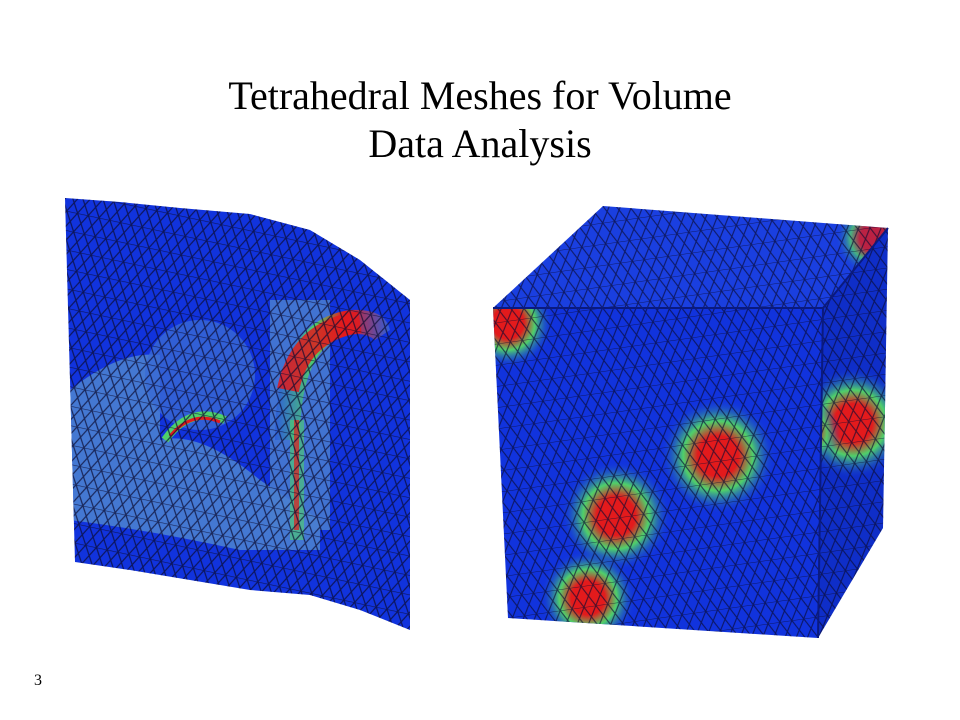 The image size is (960, 720). Describe the element at coordinates (480, 143) in the screenshot. I see `slide-title-line-2: Data Analysis` at that location.